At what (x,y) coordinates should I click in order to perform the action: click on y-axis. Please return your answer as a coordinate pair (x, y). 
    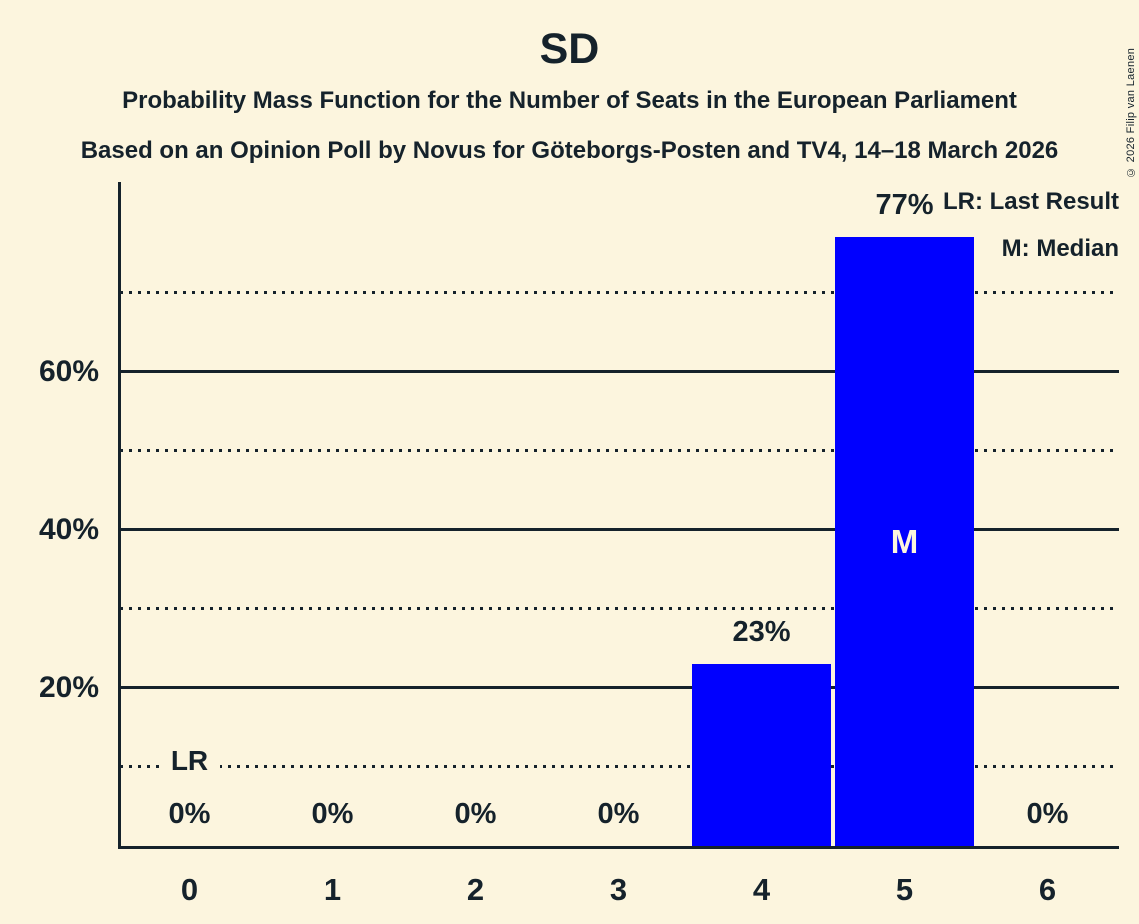
    Looking at the image, I should click on (119, 515).